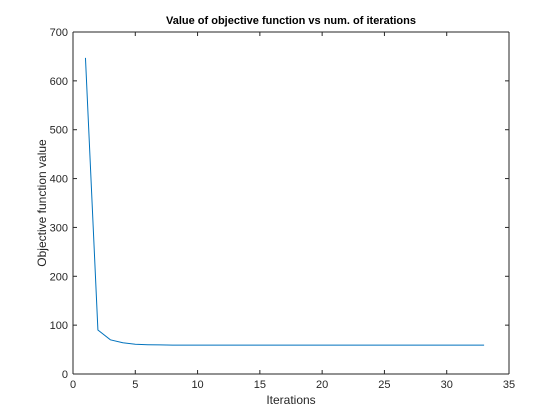 The width and height of the screenshot is (560, 420). Describe the element at coordinates (59, 277) in the screenshot. I see `y-tick-label: 200` at that location.